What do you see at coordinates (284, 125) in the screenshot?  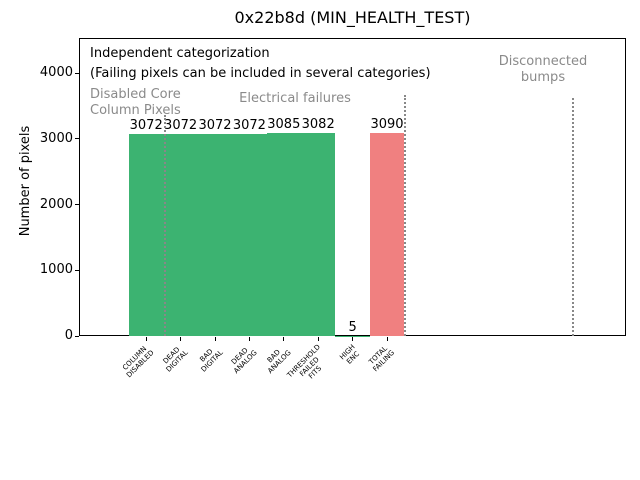 I see `bar-value-label: 3085` at bounding box center [284, 125].